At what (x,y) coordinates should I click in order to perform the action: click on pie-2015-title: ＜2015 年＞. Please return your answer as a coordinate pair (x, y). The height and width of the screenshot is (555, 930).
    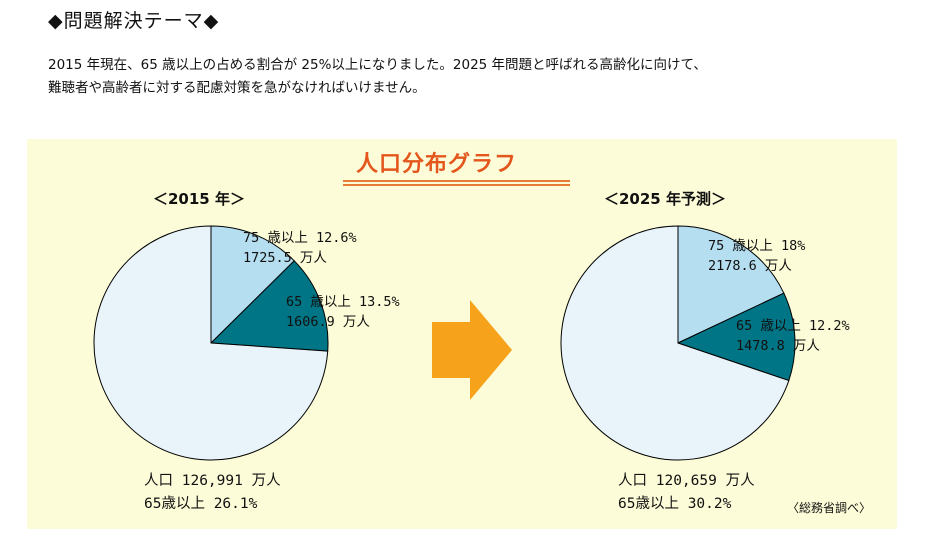
    Looking at the image, I should click on (199, 199).